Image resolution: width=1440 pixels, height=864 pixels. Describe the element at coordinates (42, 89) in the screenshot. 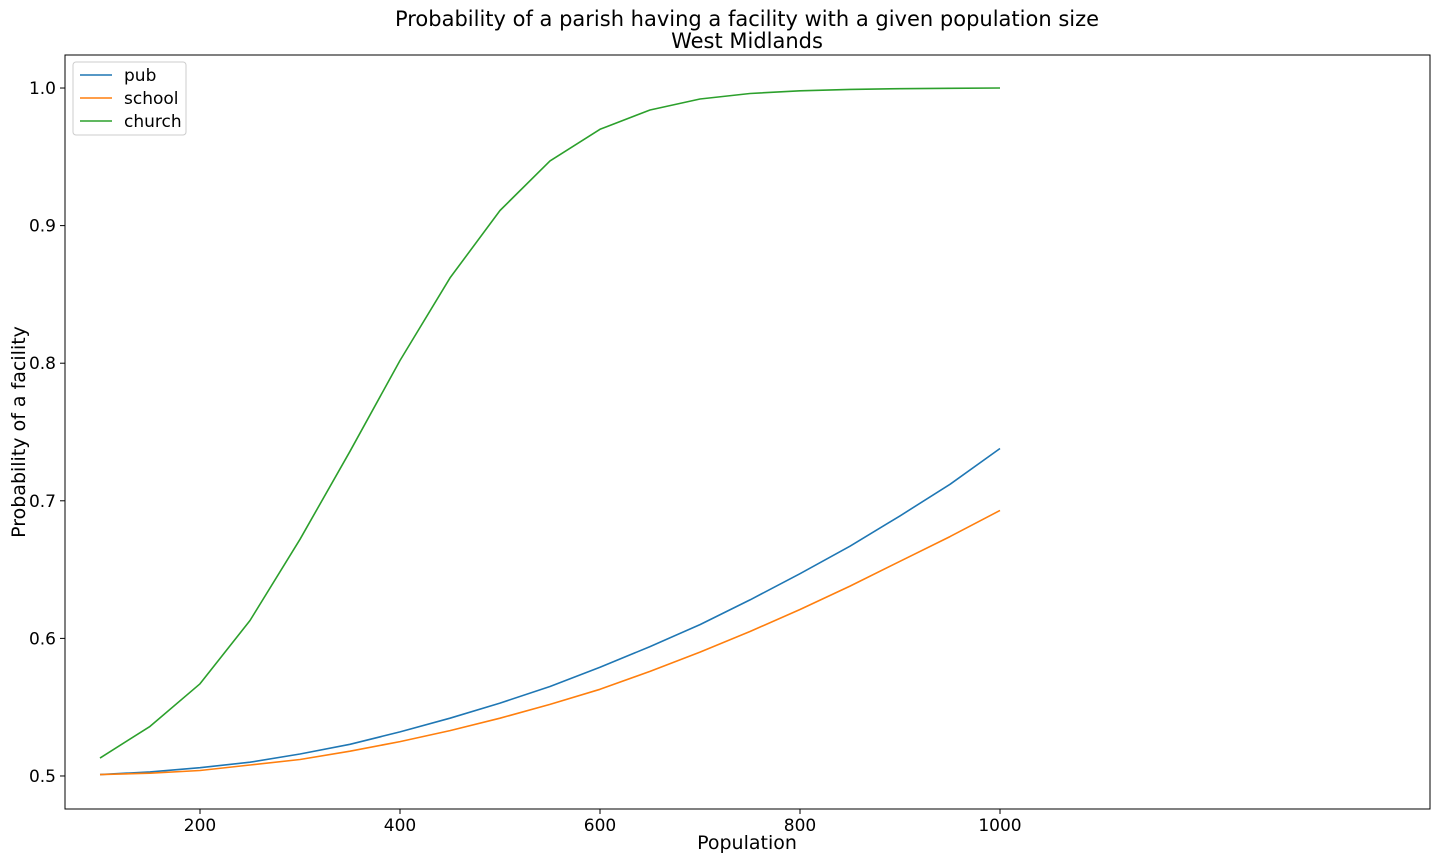

I see `y-tick-label: 1.0` at that location.